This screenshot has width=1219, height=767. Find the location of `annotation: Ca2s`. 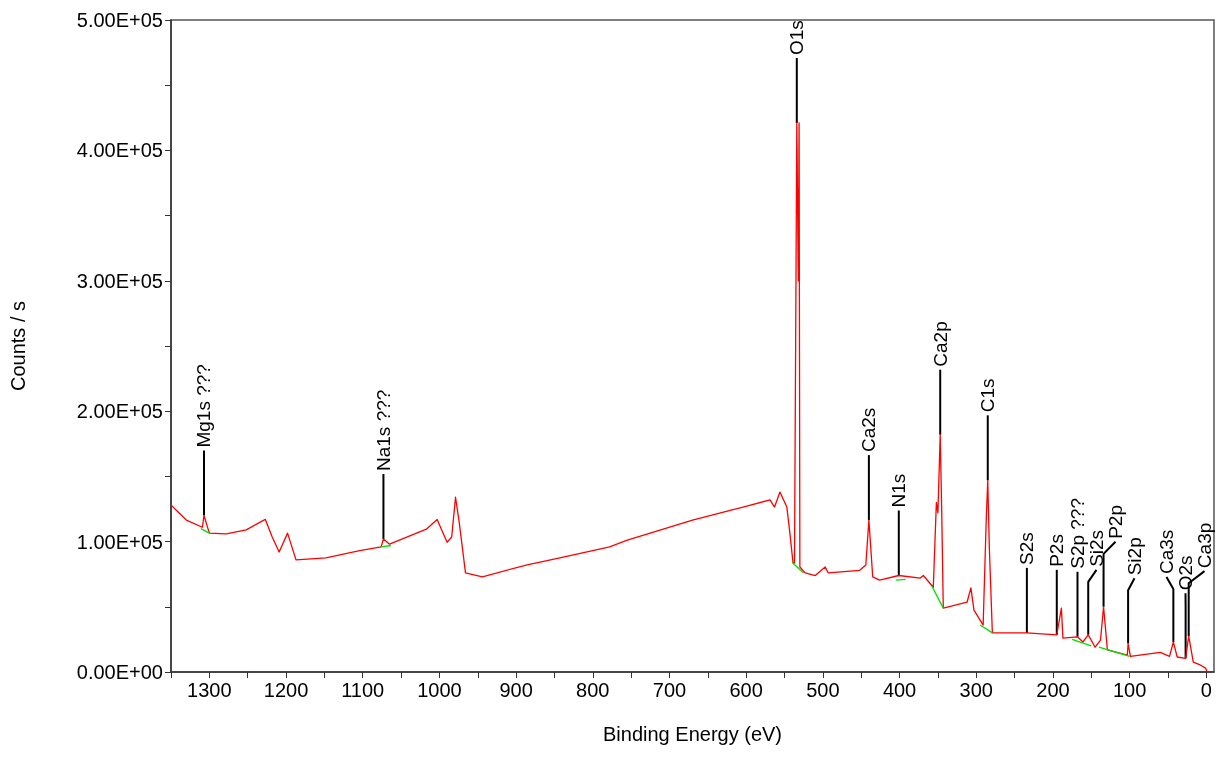

annotation: Ca2s is located at coordinates (869, 430).